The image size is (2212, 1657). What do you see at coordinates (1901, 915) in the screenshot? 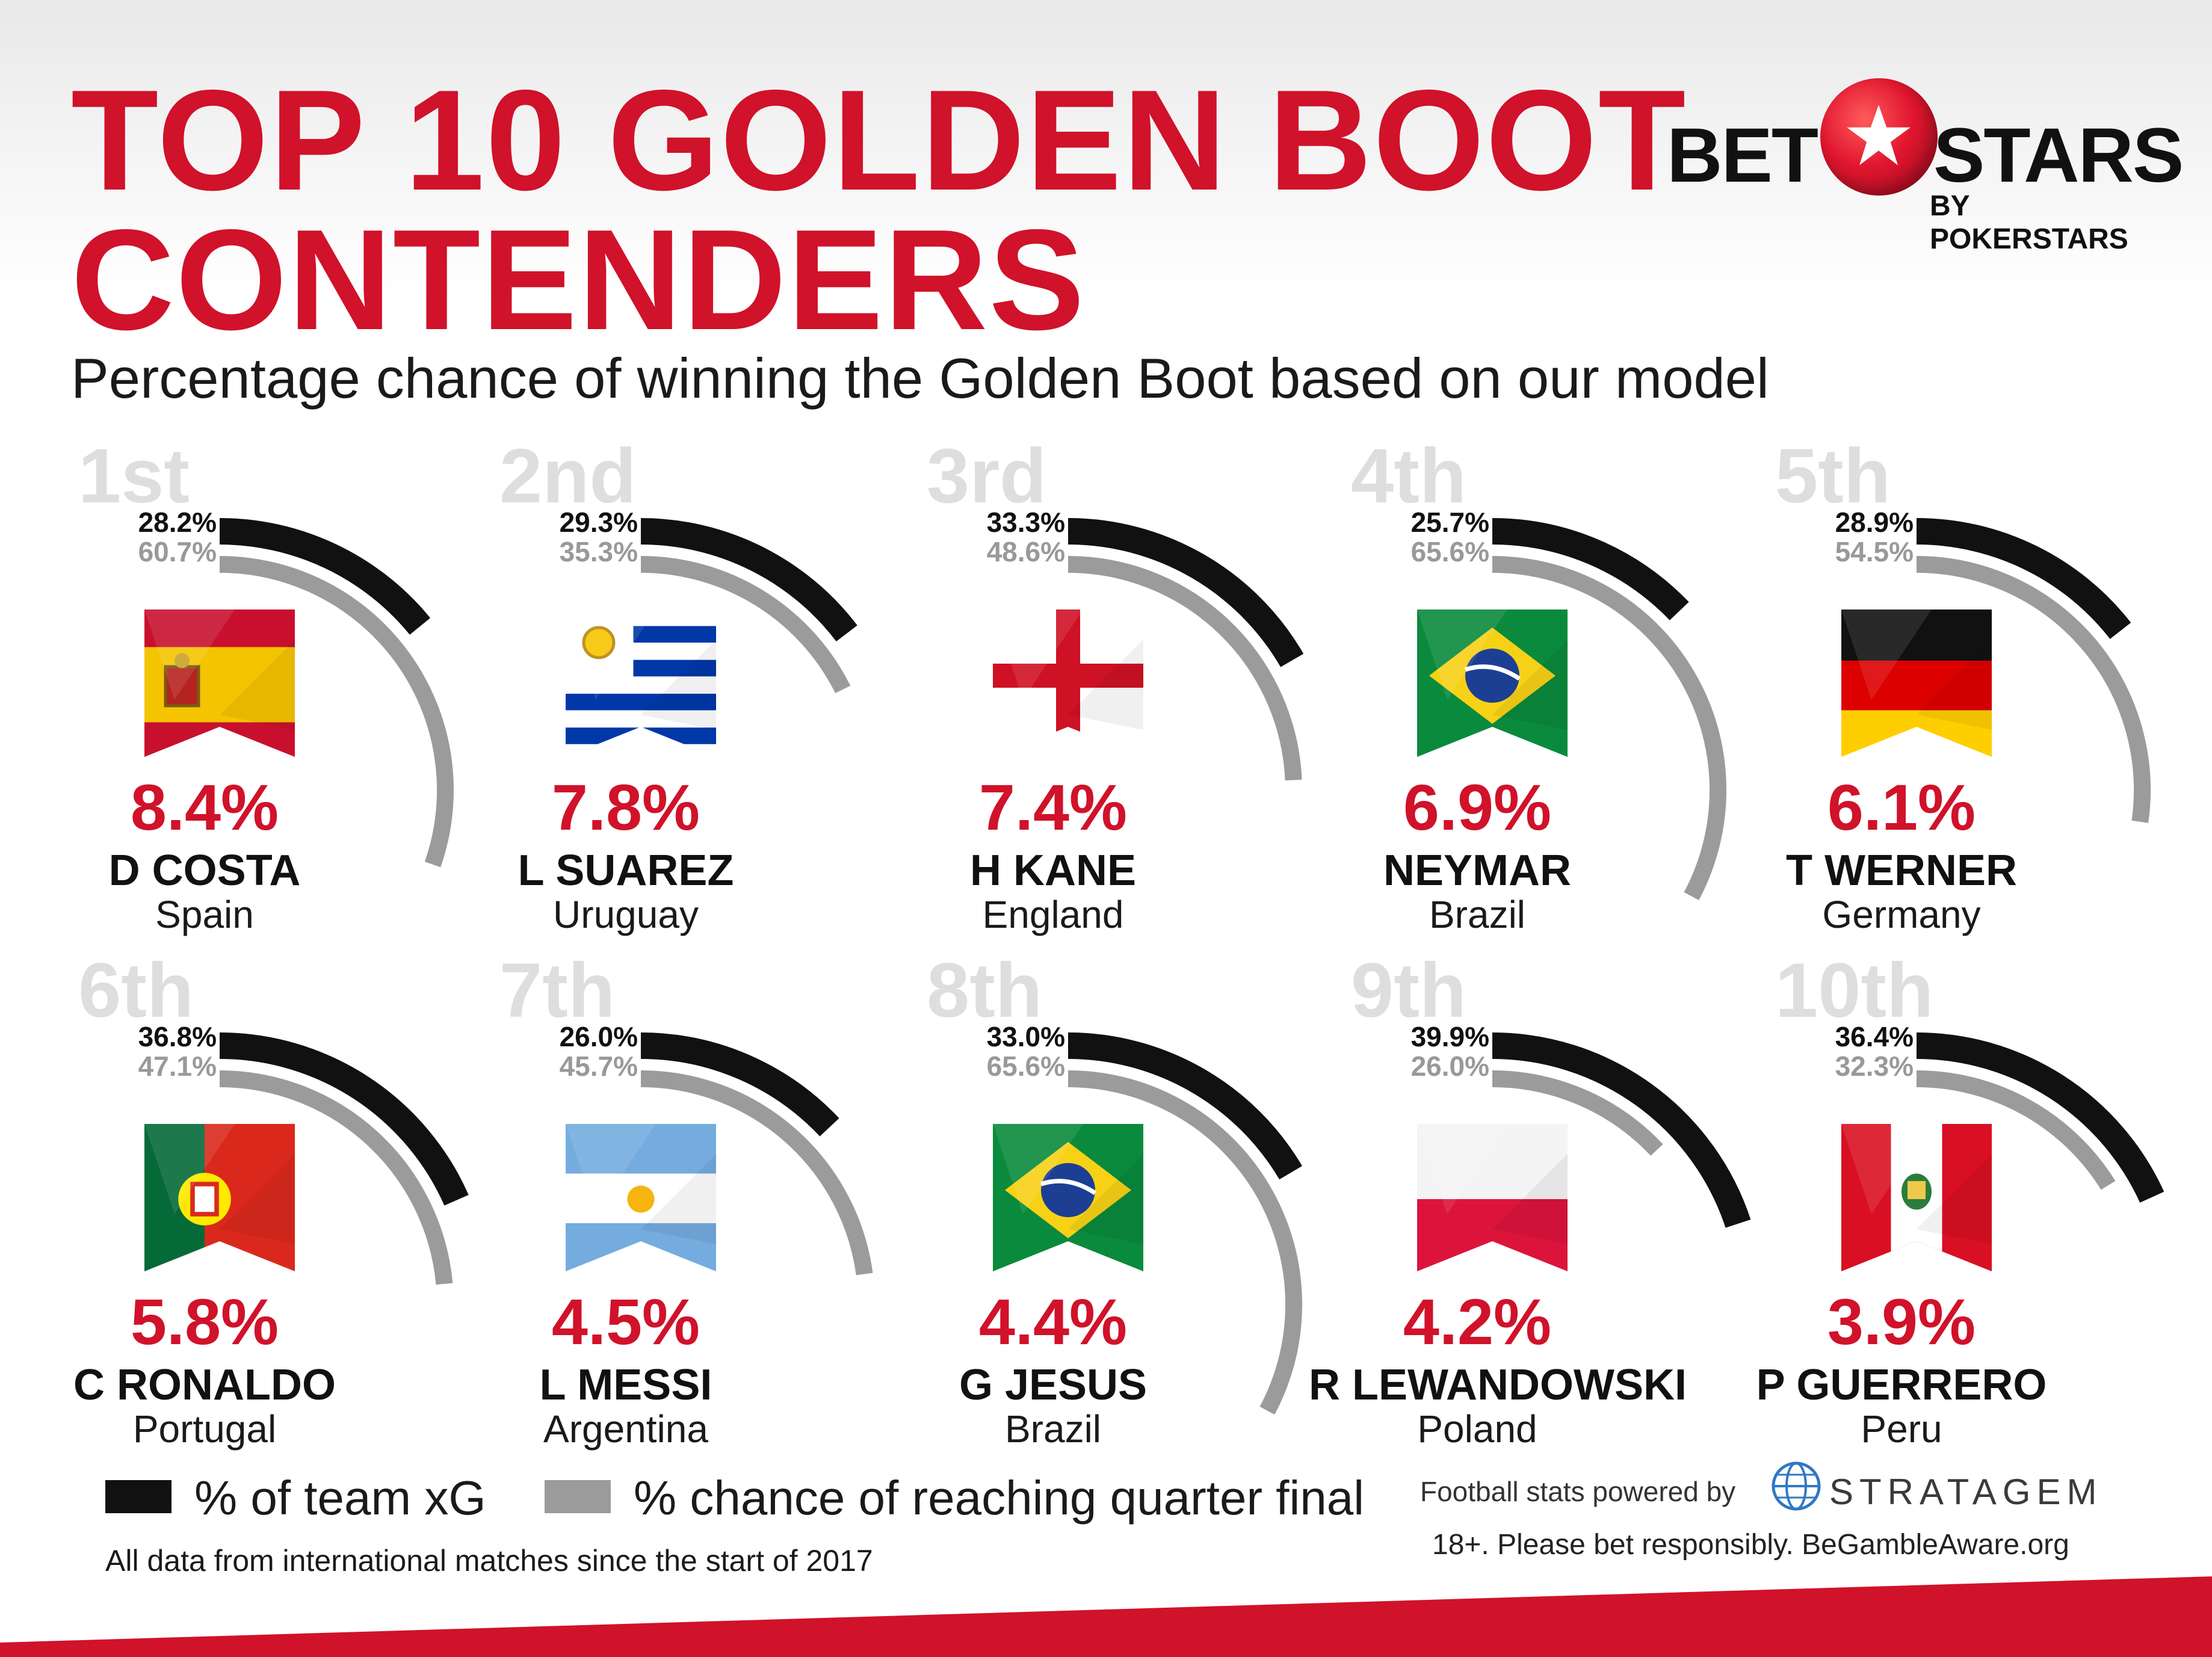
I see `player-country: Germany` at bounding box center [1901, 915].